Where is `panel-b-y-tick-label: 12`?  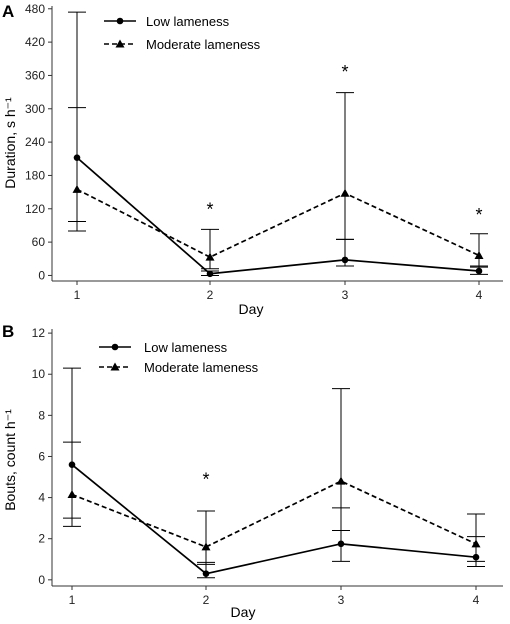 panel-b-y-tick-label: 12 is located at coordinates (39, 333).